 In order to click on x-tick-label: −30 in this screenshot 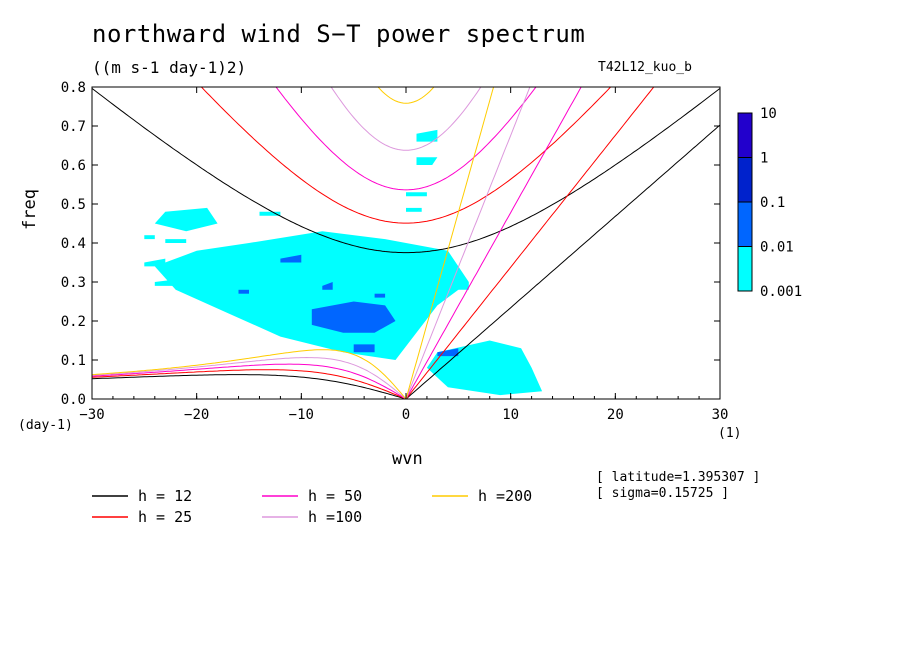, I will do `click(91, 415)`.